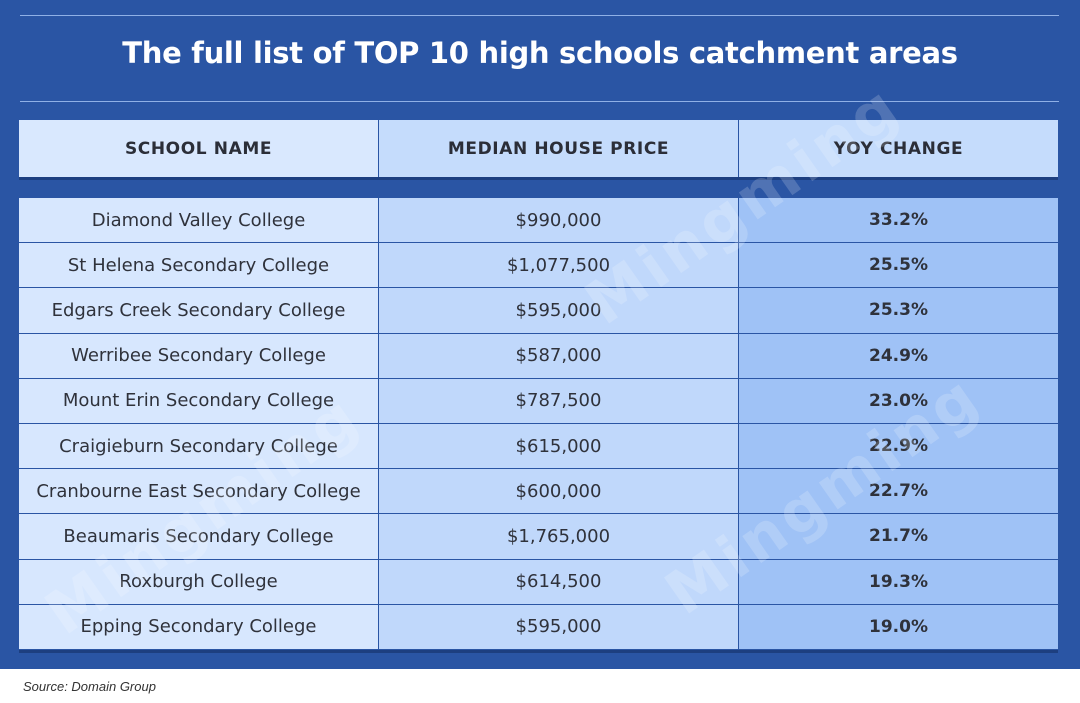 This screenshot has width=1080, height=703. I want to click on price-cell: $787,500, so click(559, 400).